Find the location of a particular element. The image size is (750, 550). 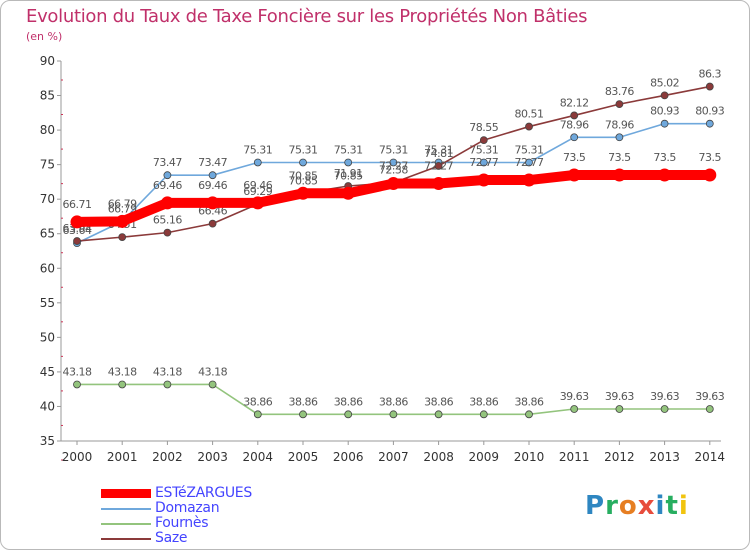

data-label-estzargues-2002: 69.46 is located at coordinates (167, 185).